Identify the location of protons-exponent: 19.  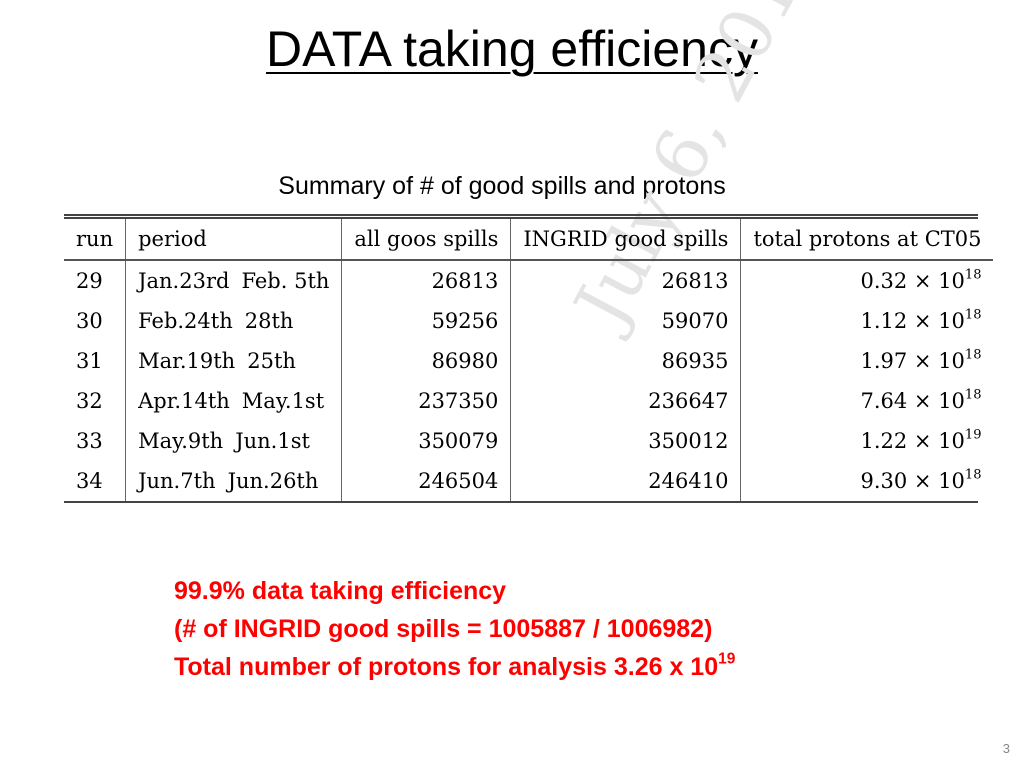
(973, 435).